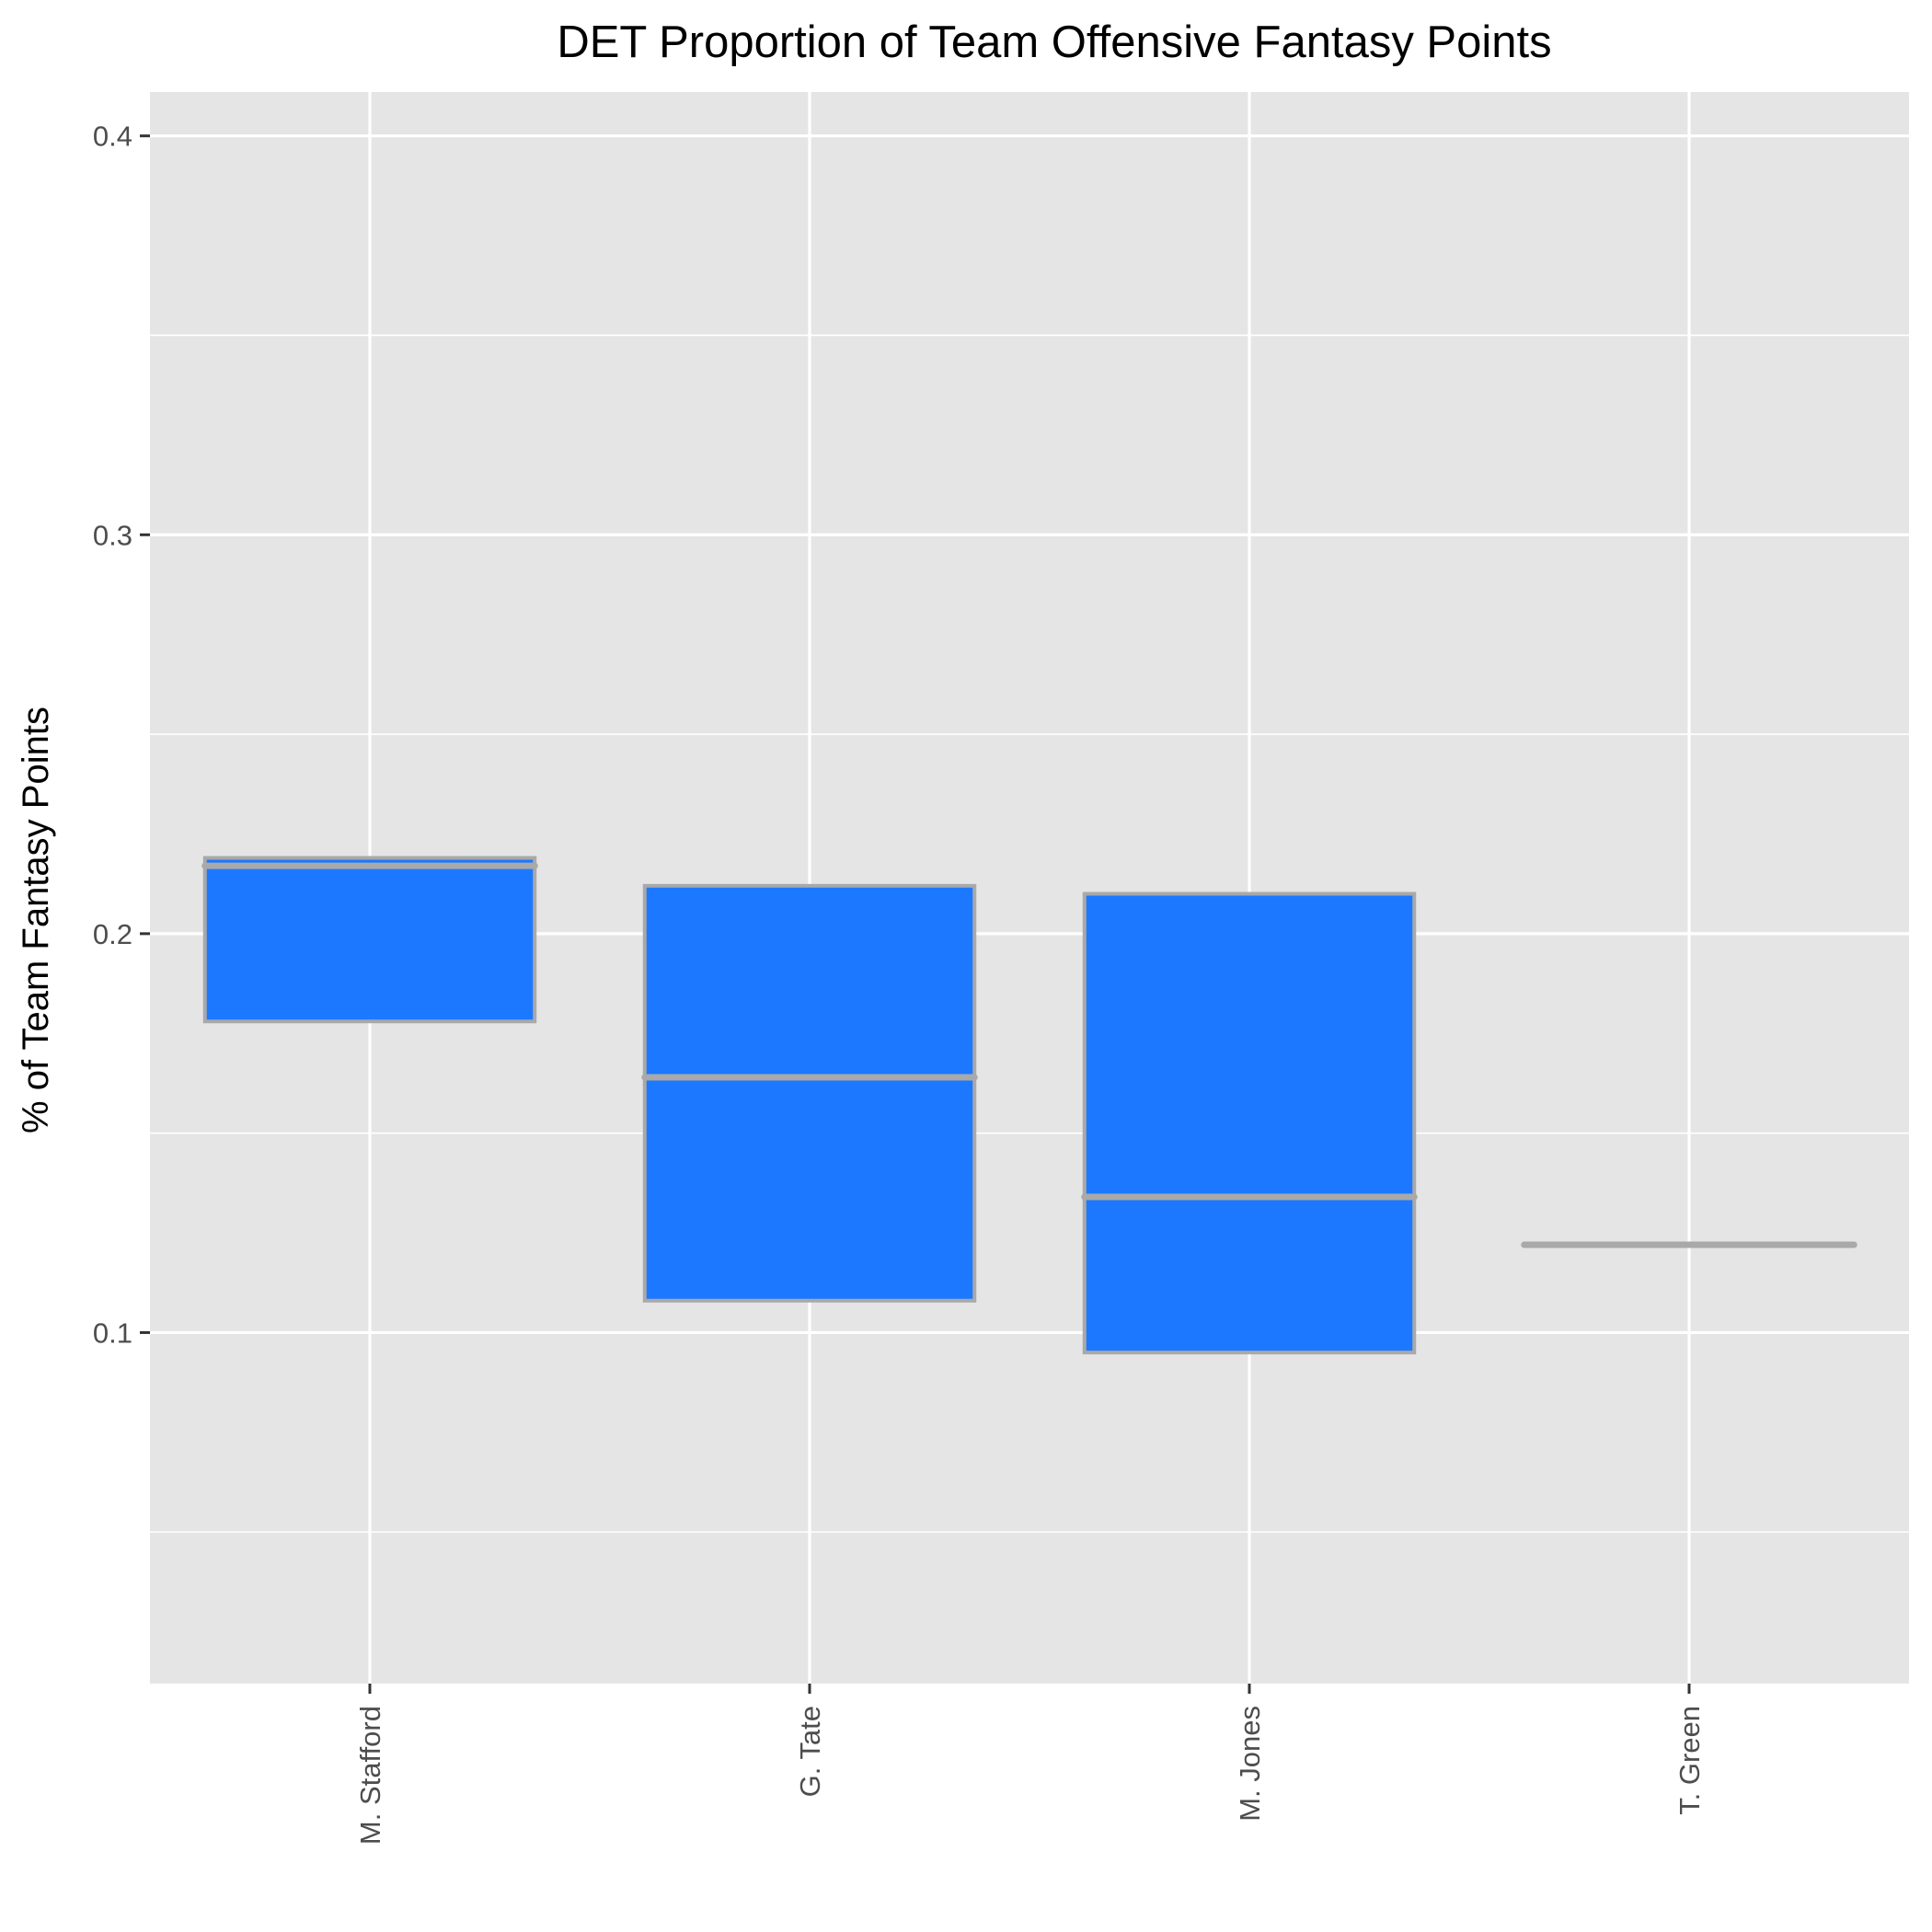  Describe the element at coordinates (112, 934) in the screenshot. I see `y-tick-label: 0.2` at that location.